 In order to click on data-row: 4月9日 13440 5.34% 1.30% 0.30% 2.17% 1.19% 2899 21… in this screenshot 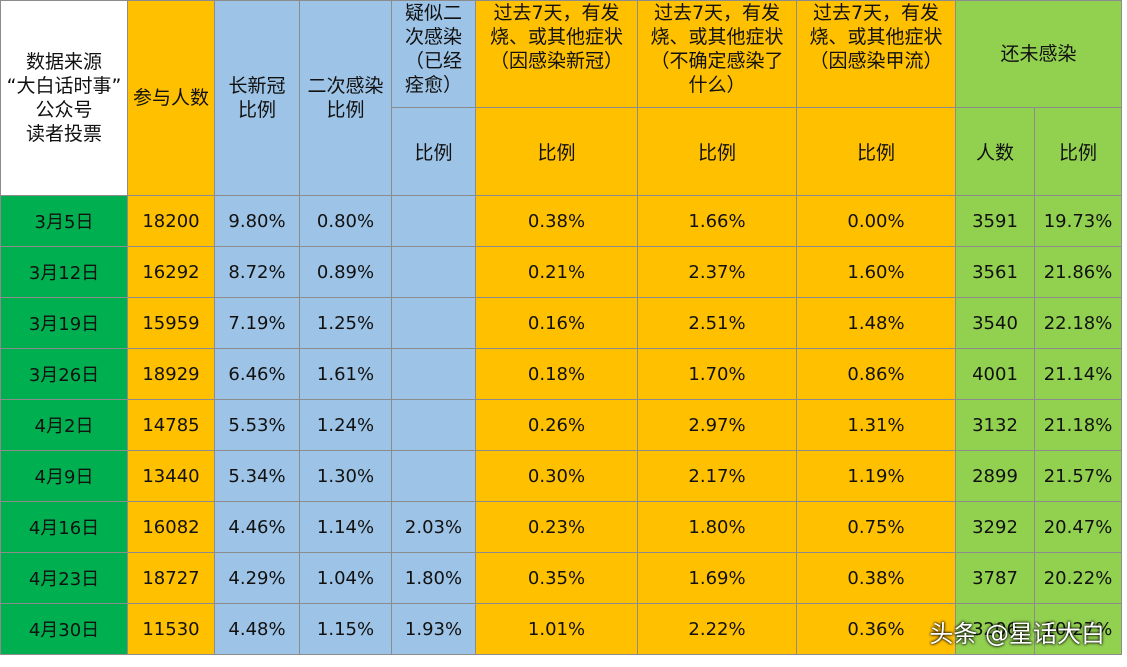, I will do `click(561, 476)`.